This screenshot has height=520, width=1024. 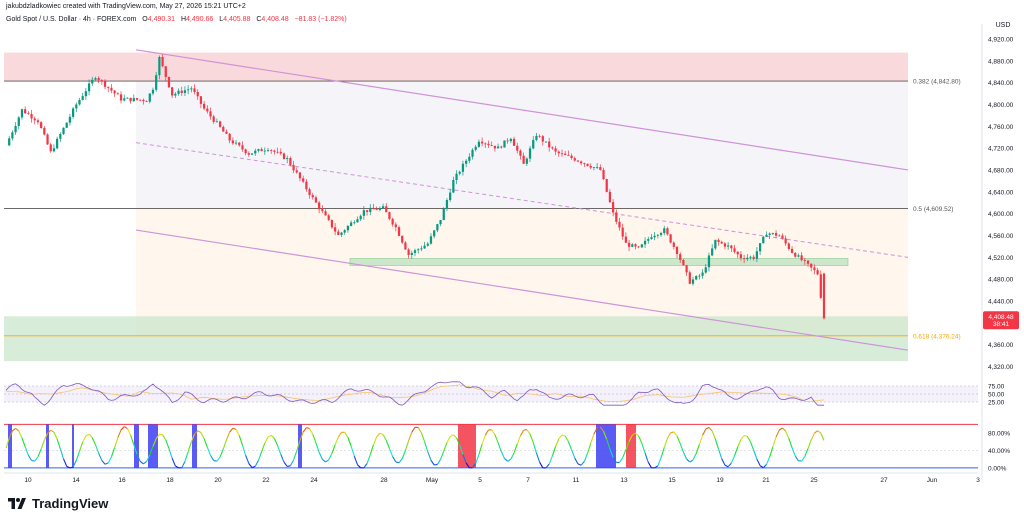 I want to click on last-price-label: 4,408.48, so click(x=1001, y=317).